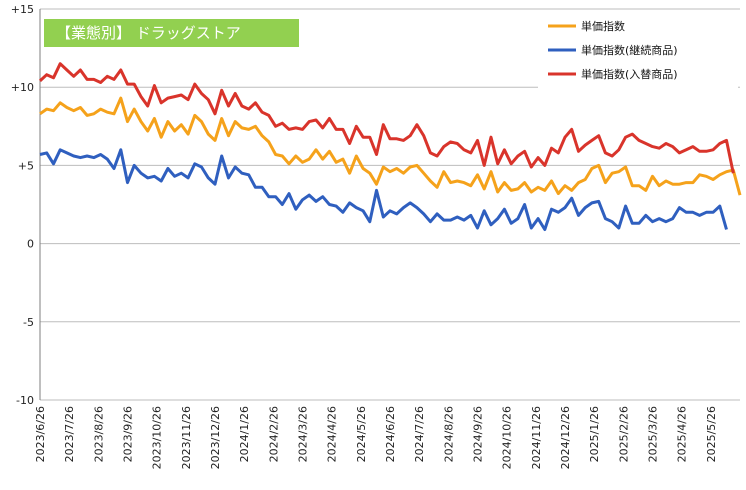 Image resolution: width=746 pixels, height=490 pixels. What do you see at coordinates (244, 434) in the screenshot?
I see `x-tick-label: 2024/1/26` at bounding box center [244, 434].